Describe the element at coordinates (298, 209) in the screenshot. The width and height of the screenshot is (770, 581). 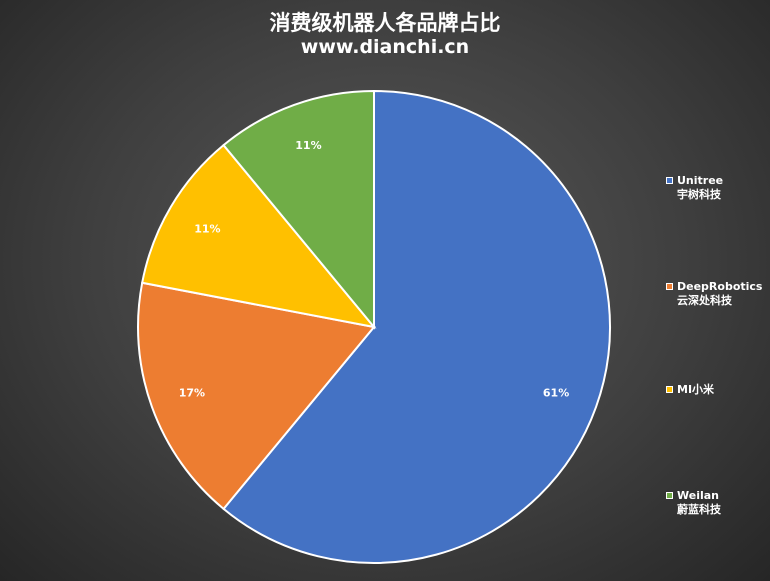
I see `pie-slice-weilan` at that location.